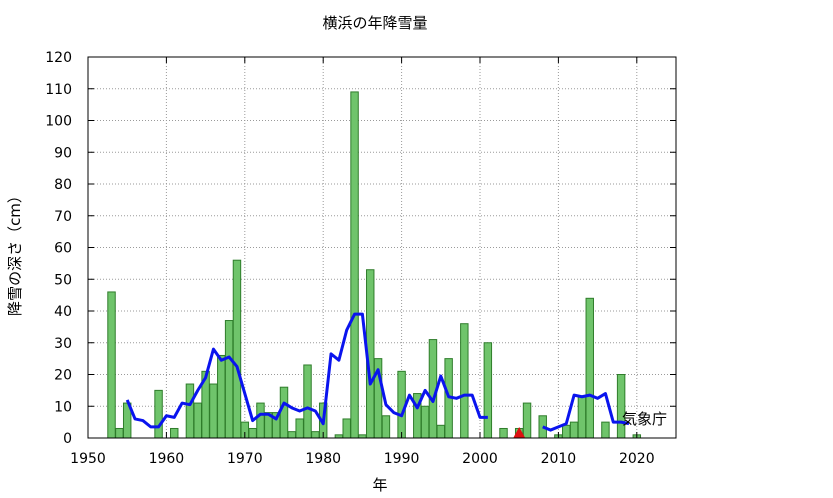 The height and width of the screenshot is (498, 833). Describe the element at coordinates (58, 90) in the screenshot. I see `y-tick-label: 110` at that location.